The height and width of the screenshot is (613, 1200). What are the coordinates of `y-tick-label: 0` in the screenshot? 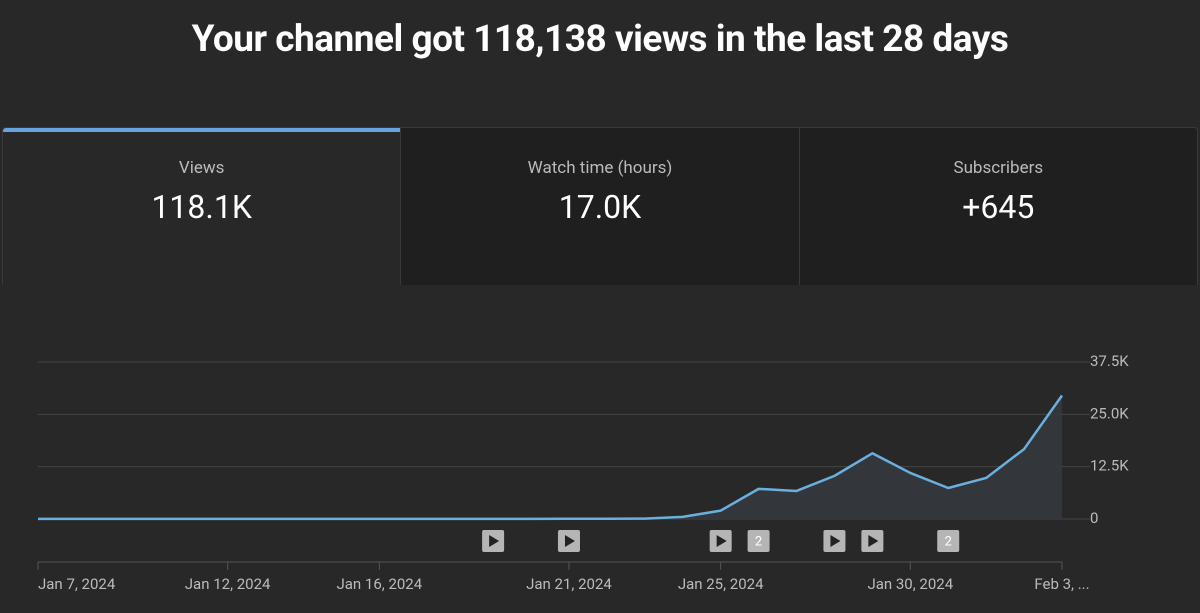 It's located at (1094, 518).